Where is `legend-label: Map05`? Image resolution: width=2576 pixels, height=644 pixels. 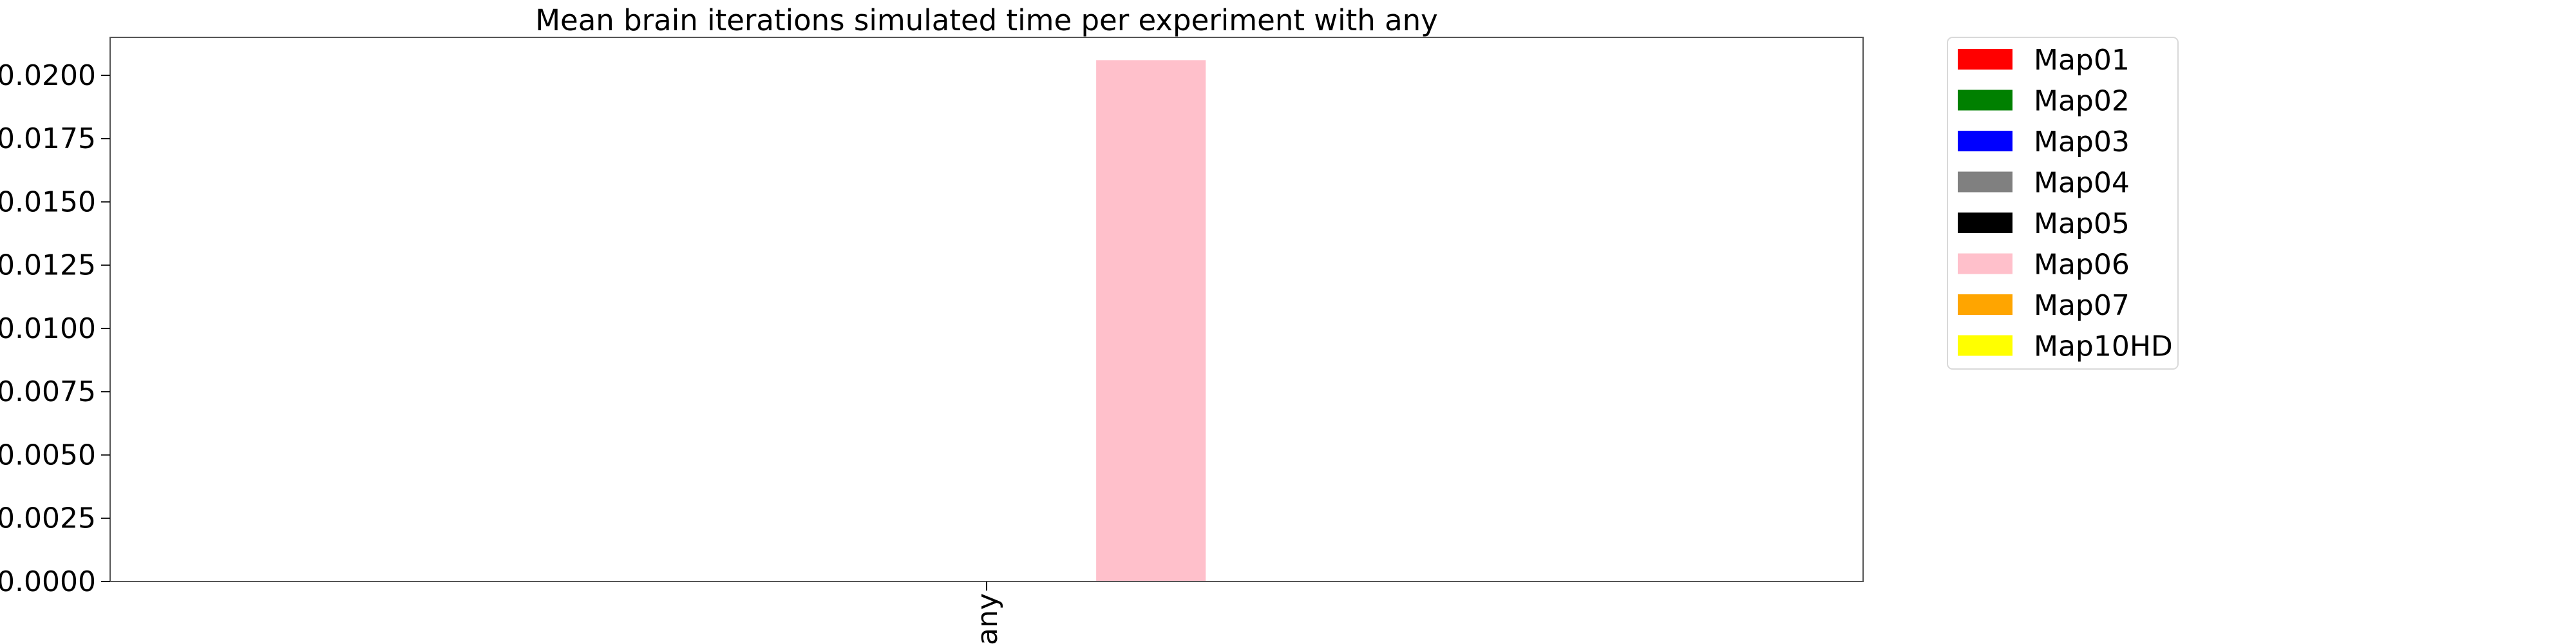 legend-label: Map05 is located at coordinates (2082, 224).